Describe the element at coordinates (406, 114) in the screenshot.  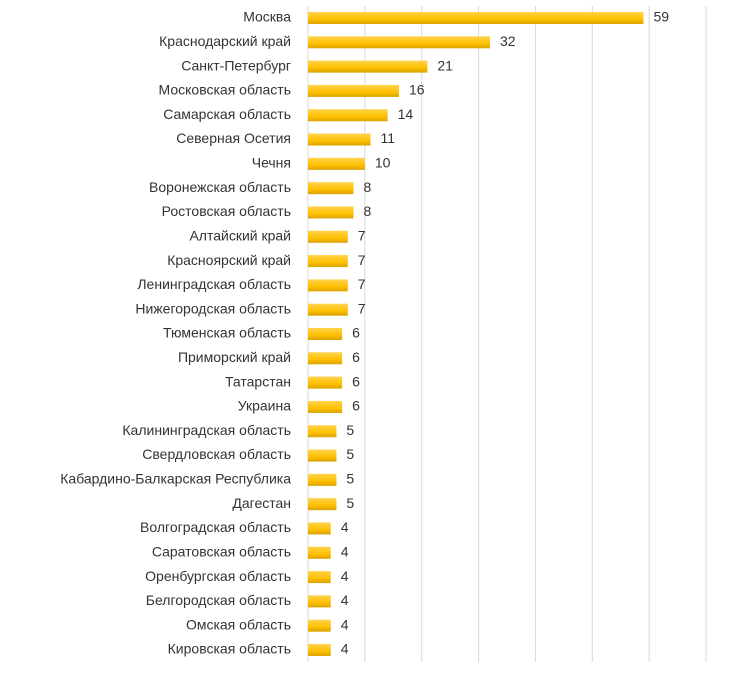
I see `data-label: 14` at that location.